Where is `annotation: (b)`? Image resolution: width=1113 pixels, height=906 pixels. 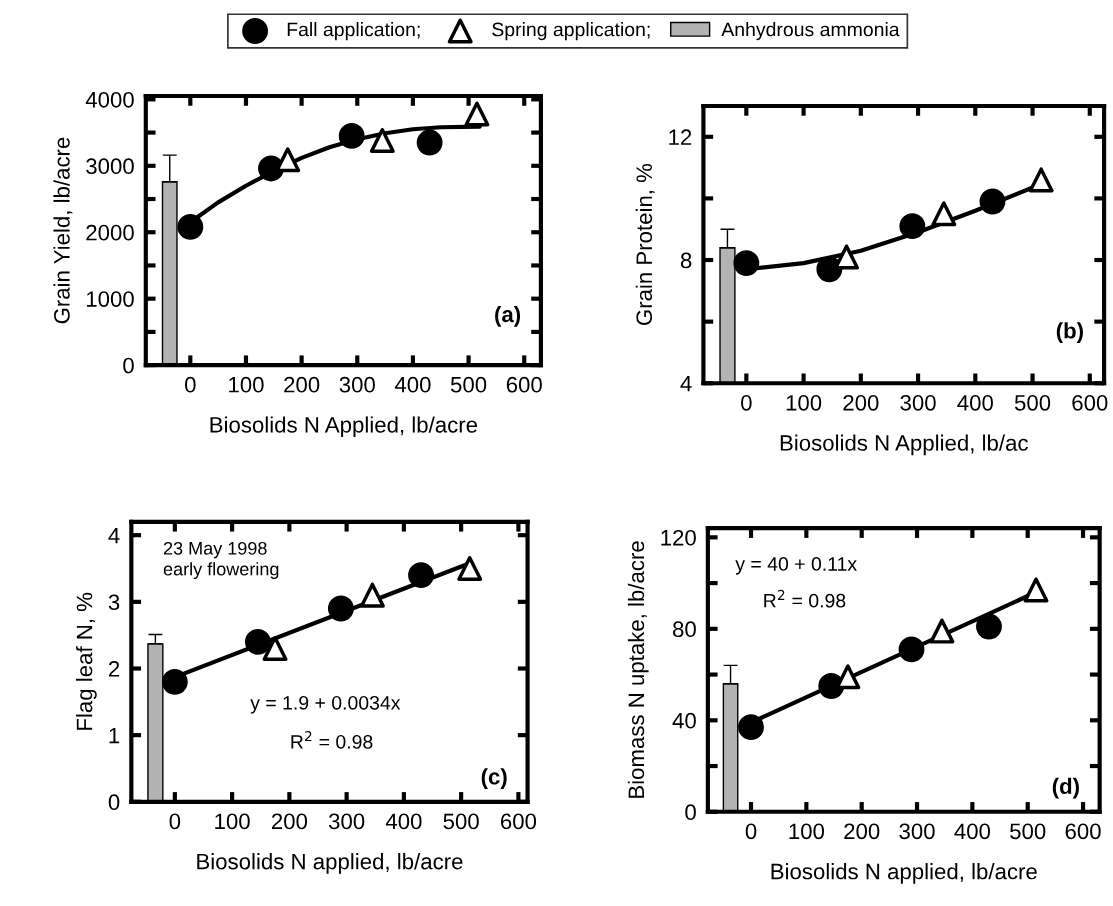
annotation: (b) is located at coordinates (1069, 332).